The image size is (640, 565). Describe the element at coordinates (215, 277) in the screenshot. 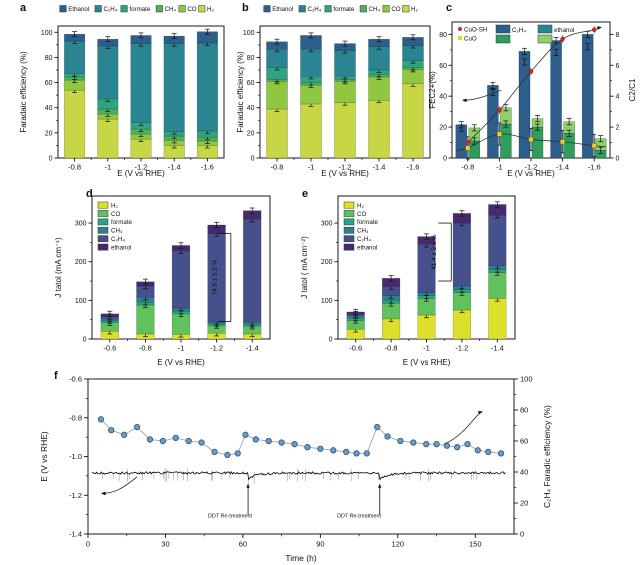

I see `svg-text: 74.5 ± 5.2 %` at that location.